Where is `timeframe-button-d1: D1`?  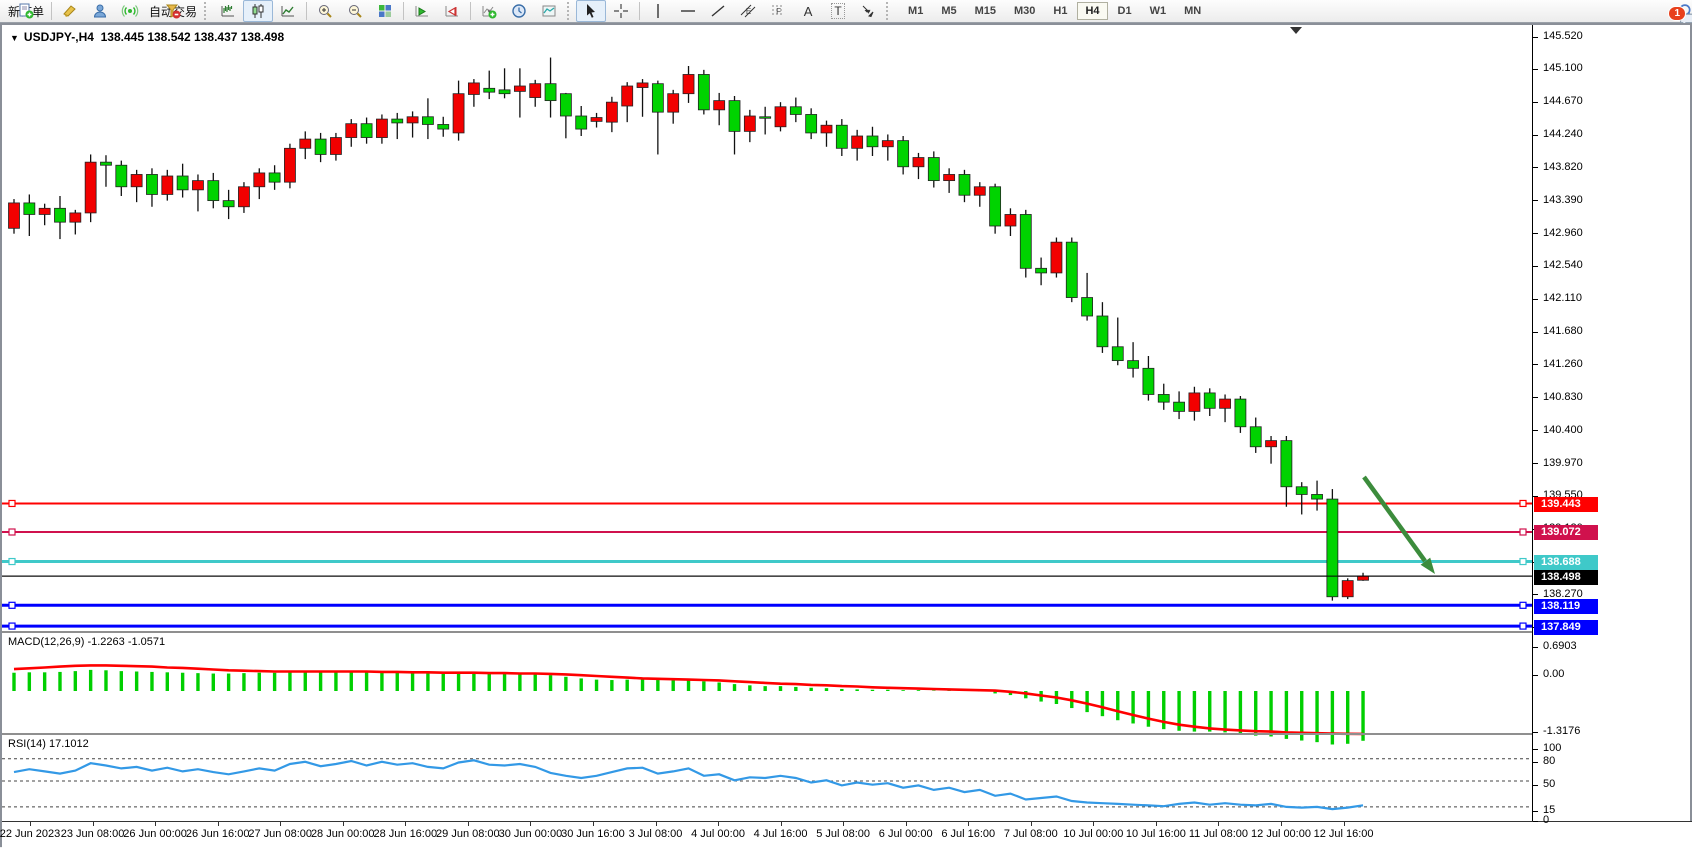
timeframe-button-d1: D1 is located at coordinates (1124, 11).